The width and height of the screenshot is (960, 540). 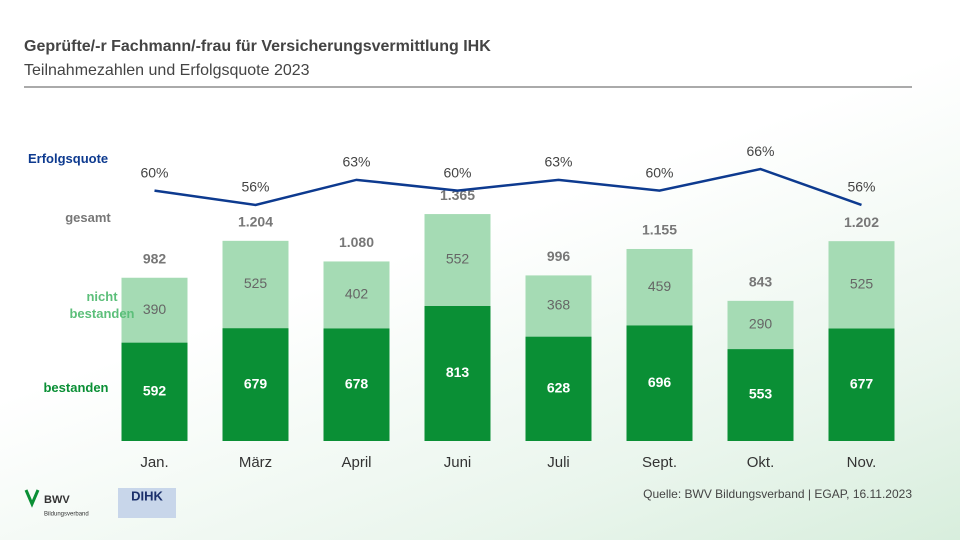 What do you see at coordinates (88, 217) in the screenshot?
I see `totals-legend: gesamt` at bounding box center [88, 217].